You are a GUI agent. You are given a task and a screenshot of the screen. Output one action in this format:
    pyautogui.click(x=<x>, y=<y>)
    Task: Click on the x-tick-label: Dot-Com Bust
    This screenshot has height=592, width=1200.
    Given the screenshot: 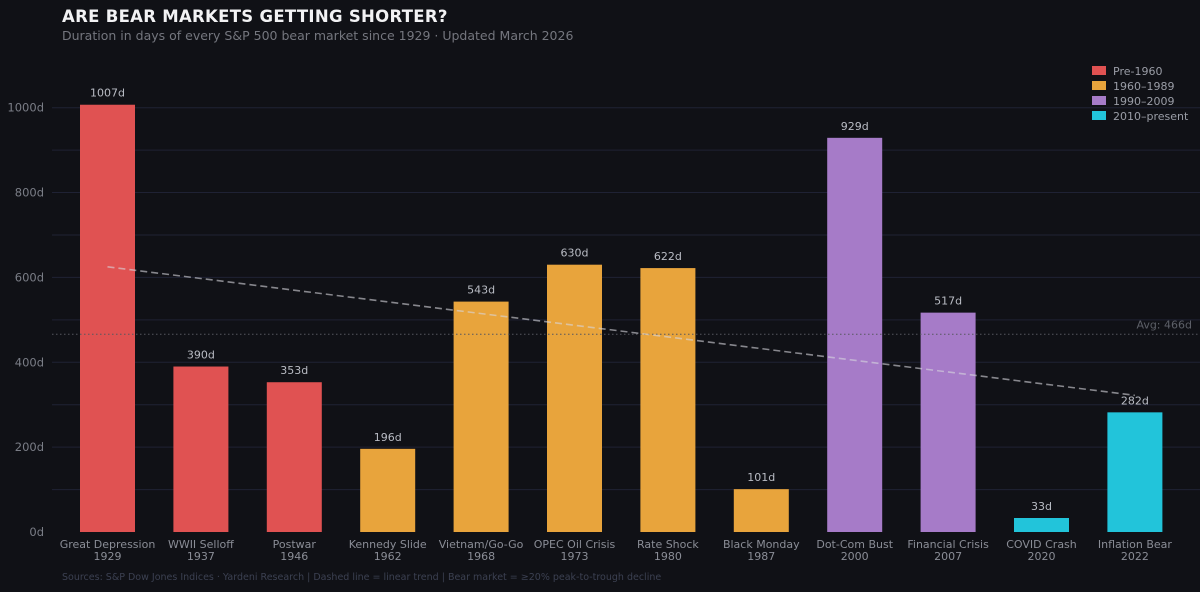 What is the action you would take?
    pyautogui.click(x=854, y=544)
    